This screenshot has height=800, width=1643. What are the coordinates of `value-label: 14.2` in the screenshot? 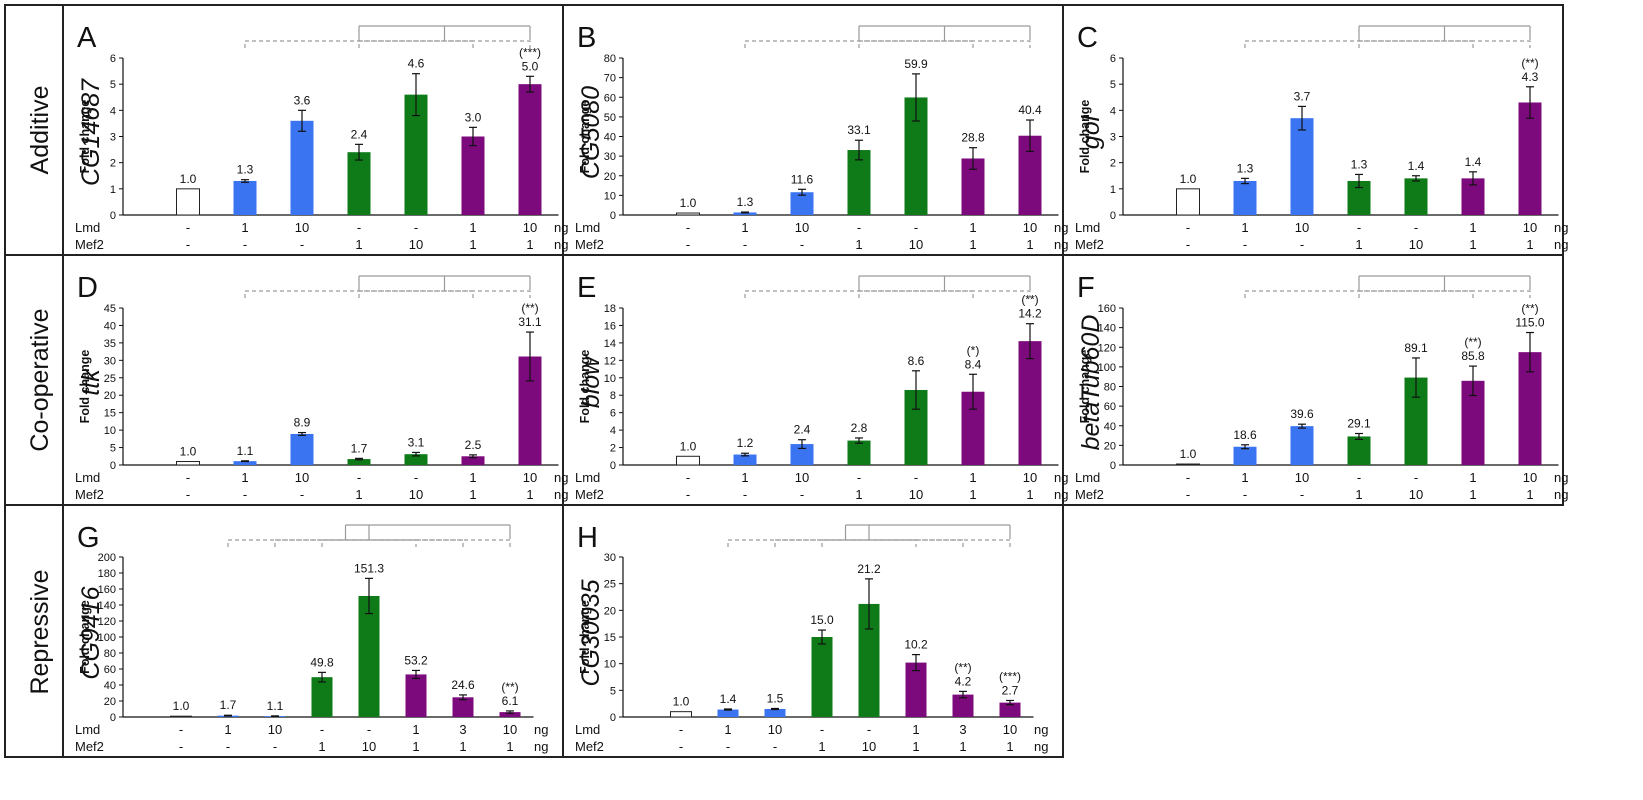 It's located at (1030, 314).